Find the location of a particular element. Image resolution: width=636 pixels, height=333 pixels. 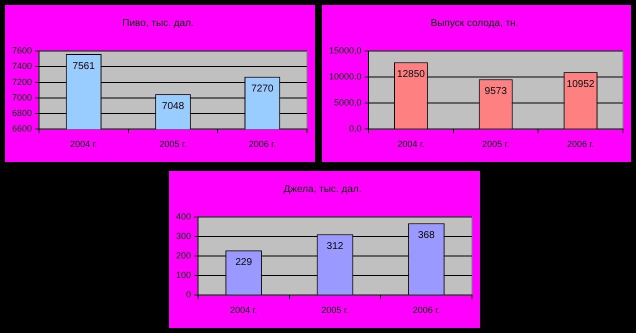

y-tick-label: 0,0 is located at coordinates (355, 129).